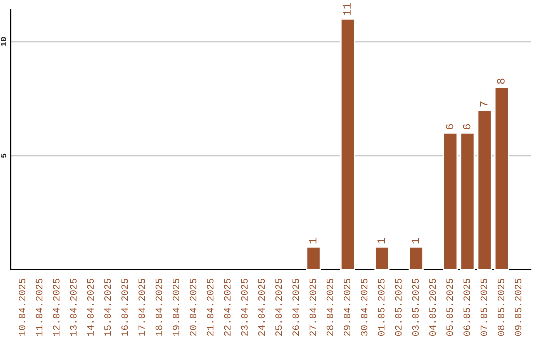 This screenshot has height=340, width=540. What do you see at coordinates (398, 307) in the screenshot?
I see `x-tick-label: 02.05.2025` at bounding box center [398, 307].